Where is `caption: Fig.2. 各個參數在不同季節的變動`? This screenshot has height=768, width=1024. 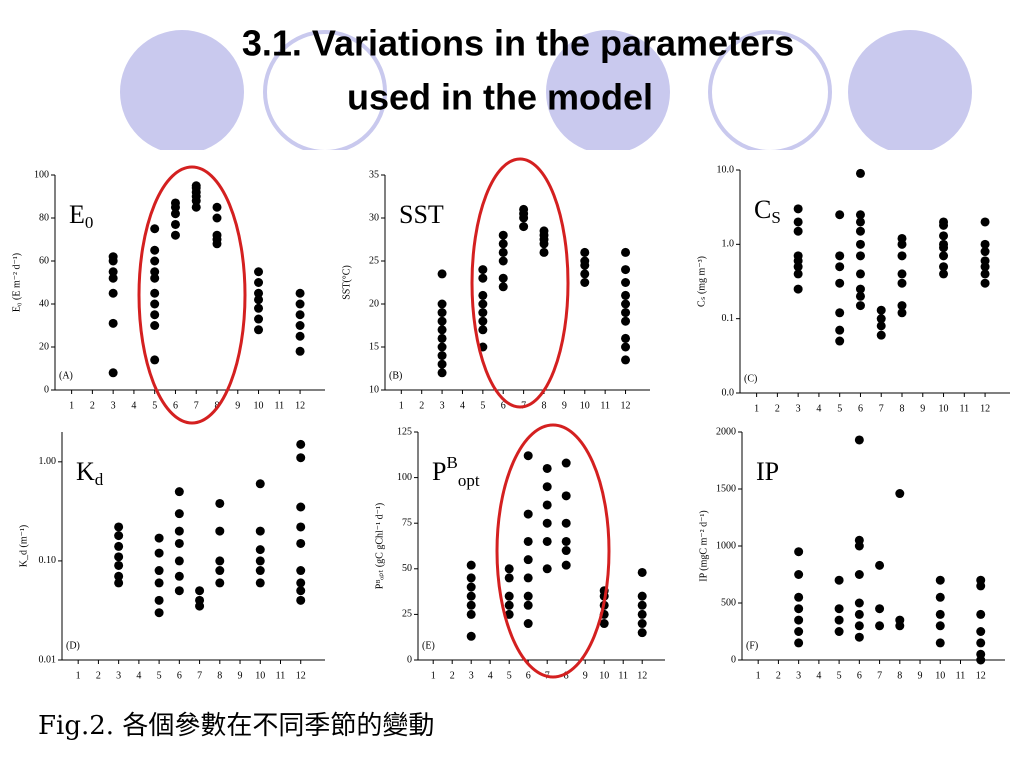
caption: Fig.2. 各個參數在不同季節的變動 is located at coordinates (236, 726).